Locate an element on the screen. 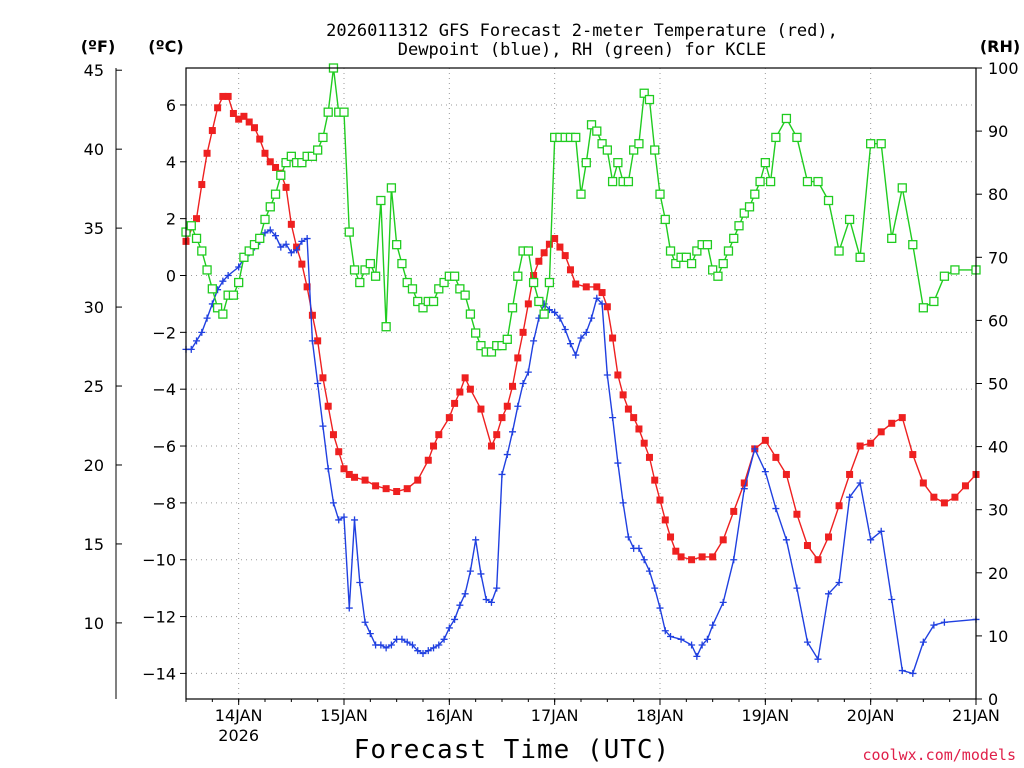 The image size is (1024, 768). fahrenheit-tick-label: 35 is located at coordinates (94, 228).